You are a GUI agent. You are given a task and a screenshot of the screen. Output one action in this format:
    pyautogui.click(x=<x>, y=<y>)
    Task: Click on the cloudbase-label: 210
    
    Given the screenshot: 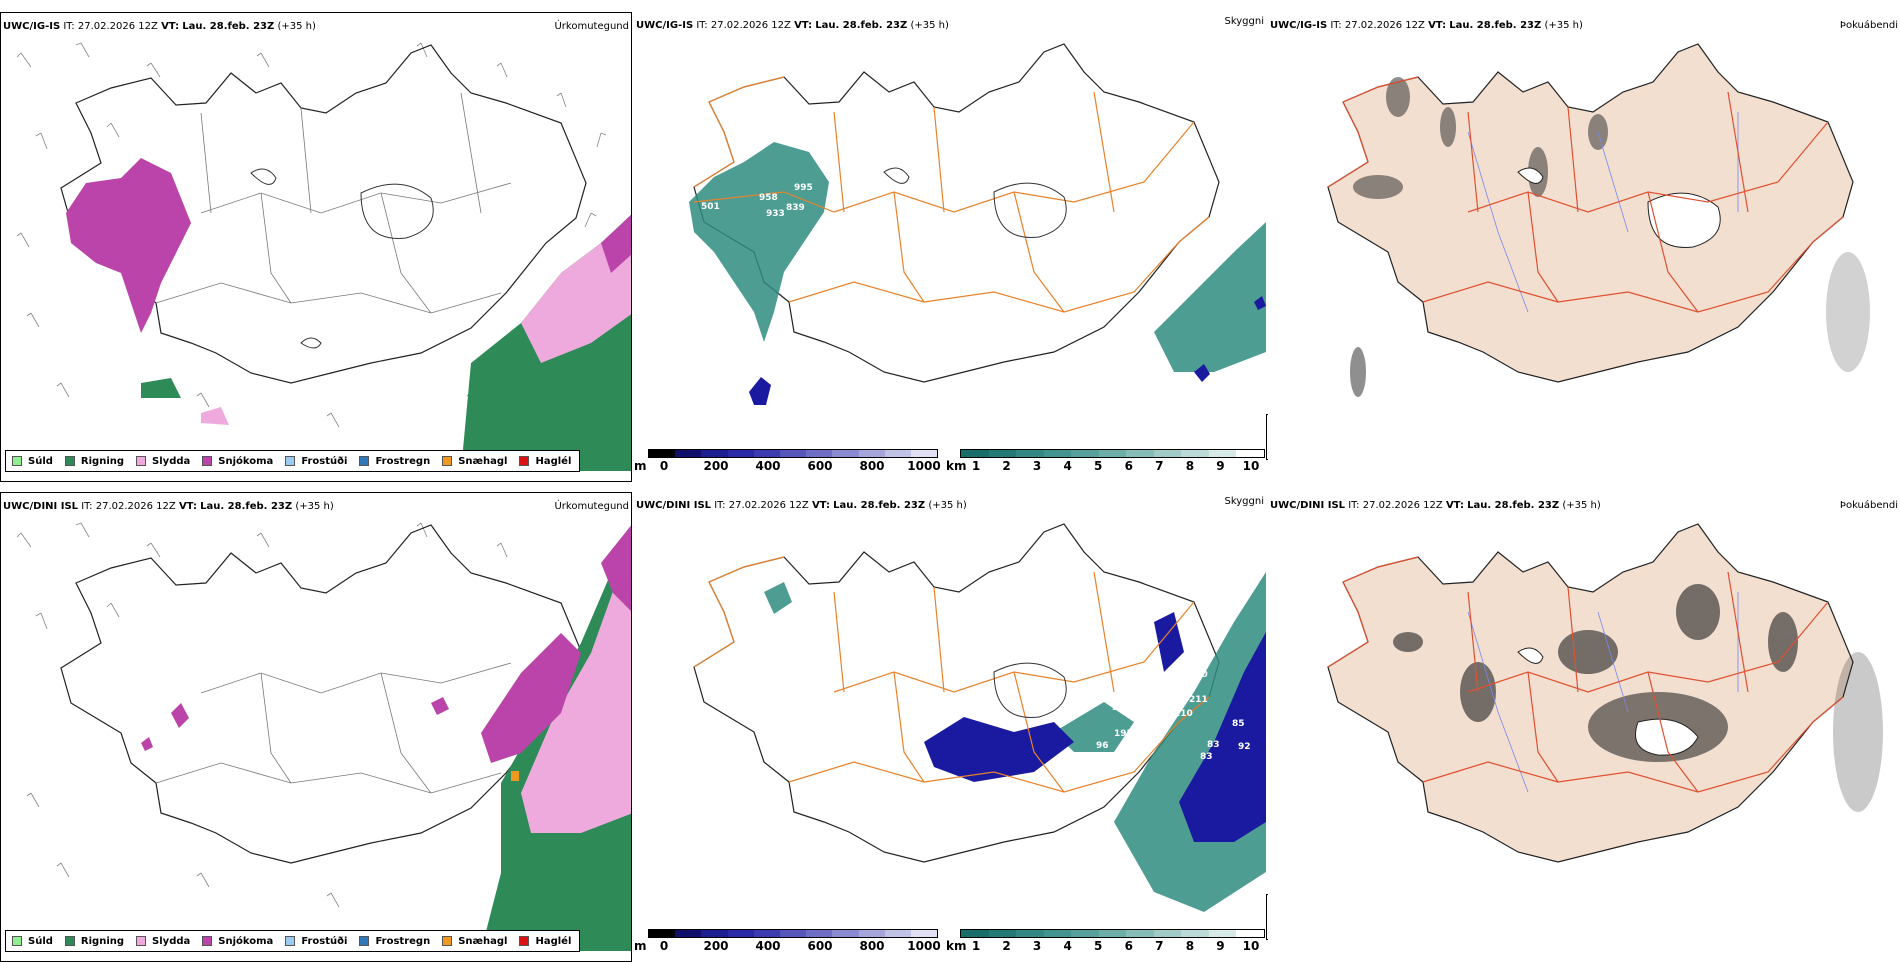 What is the action you would take?
    pyautogui.click(x=1183, y=714)
    